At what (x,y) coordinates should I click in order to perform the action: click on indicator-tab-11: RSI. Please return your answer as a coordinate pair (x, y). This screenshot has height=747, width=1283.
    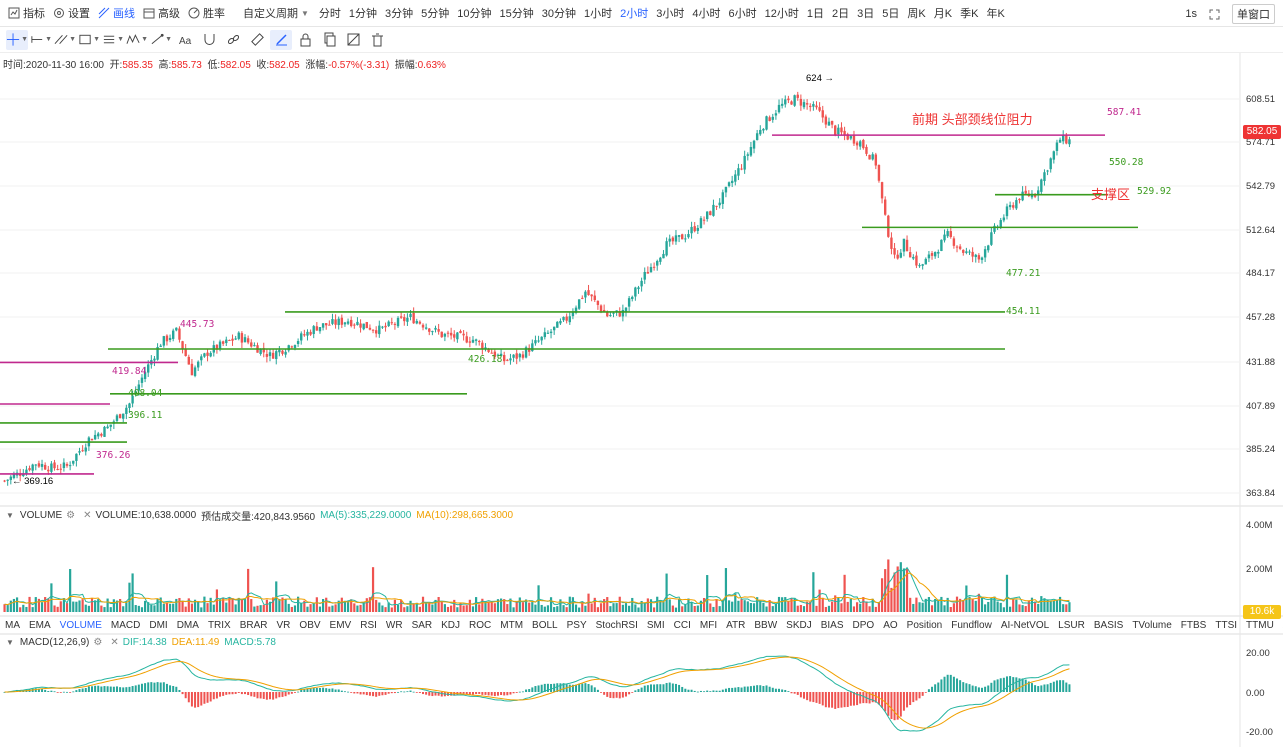
    Looking at the image, I should click on (368, 625).